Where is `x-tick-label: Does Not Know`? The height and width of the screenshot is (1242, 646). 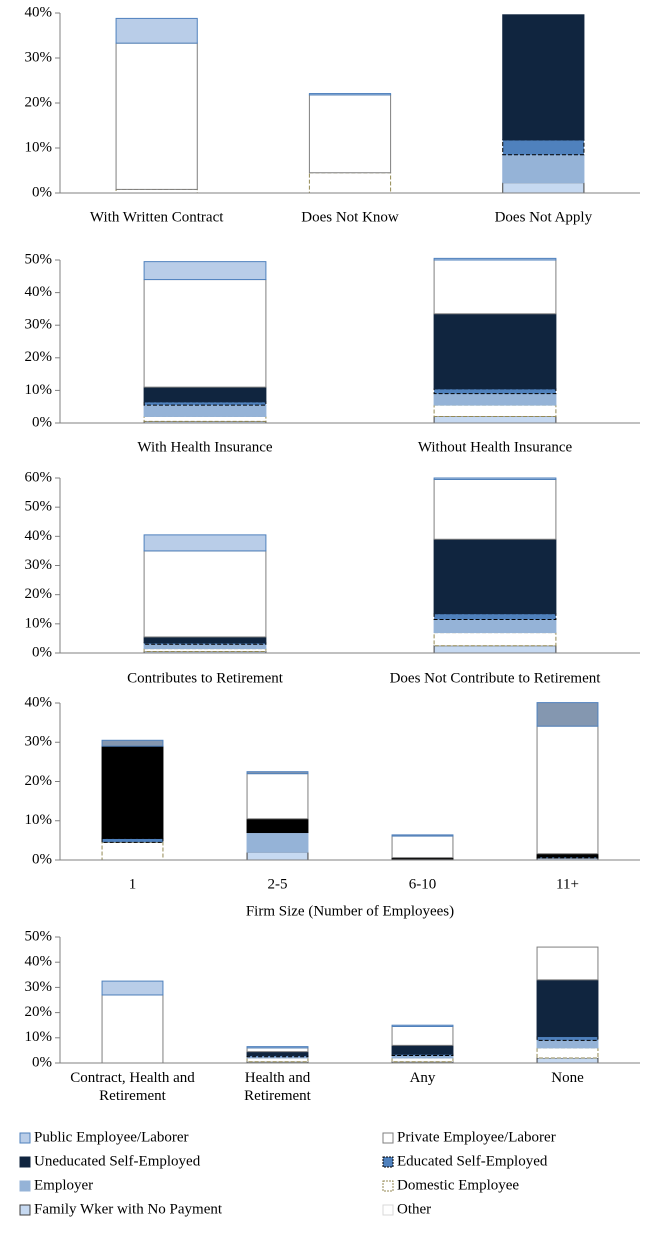
x-tick-label: Does Not Know is located at coordinates (350, 217).